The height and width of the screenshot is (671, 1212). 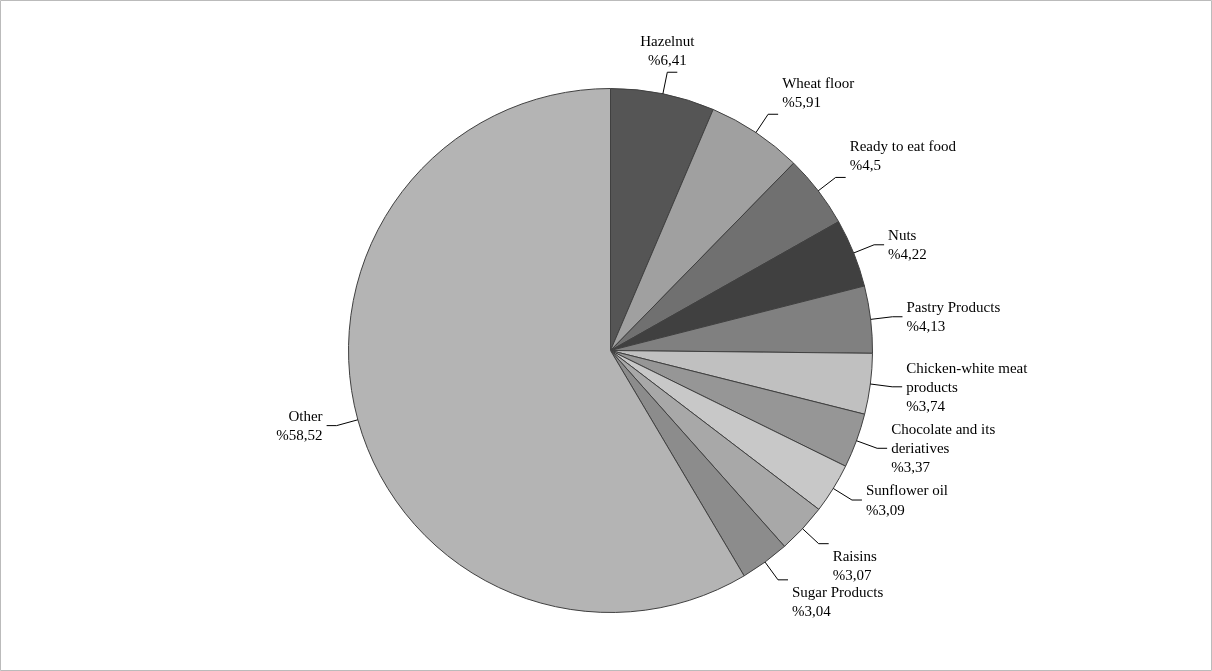 What do you see at coordinates (855, 555) in the screenshot?
I see `slice-label: Raisins` at bounding box center [855, 555].